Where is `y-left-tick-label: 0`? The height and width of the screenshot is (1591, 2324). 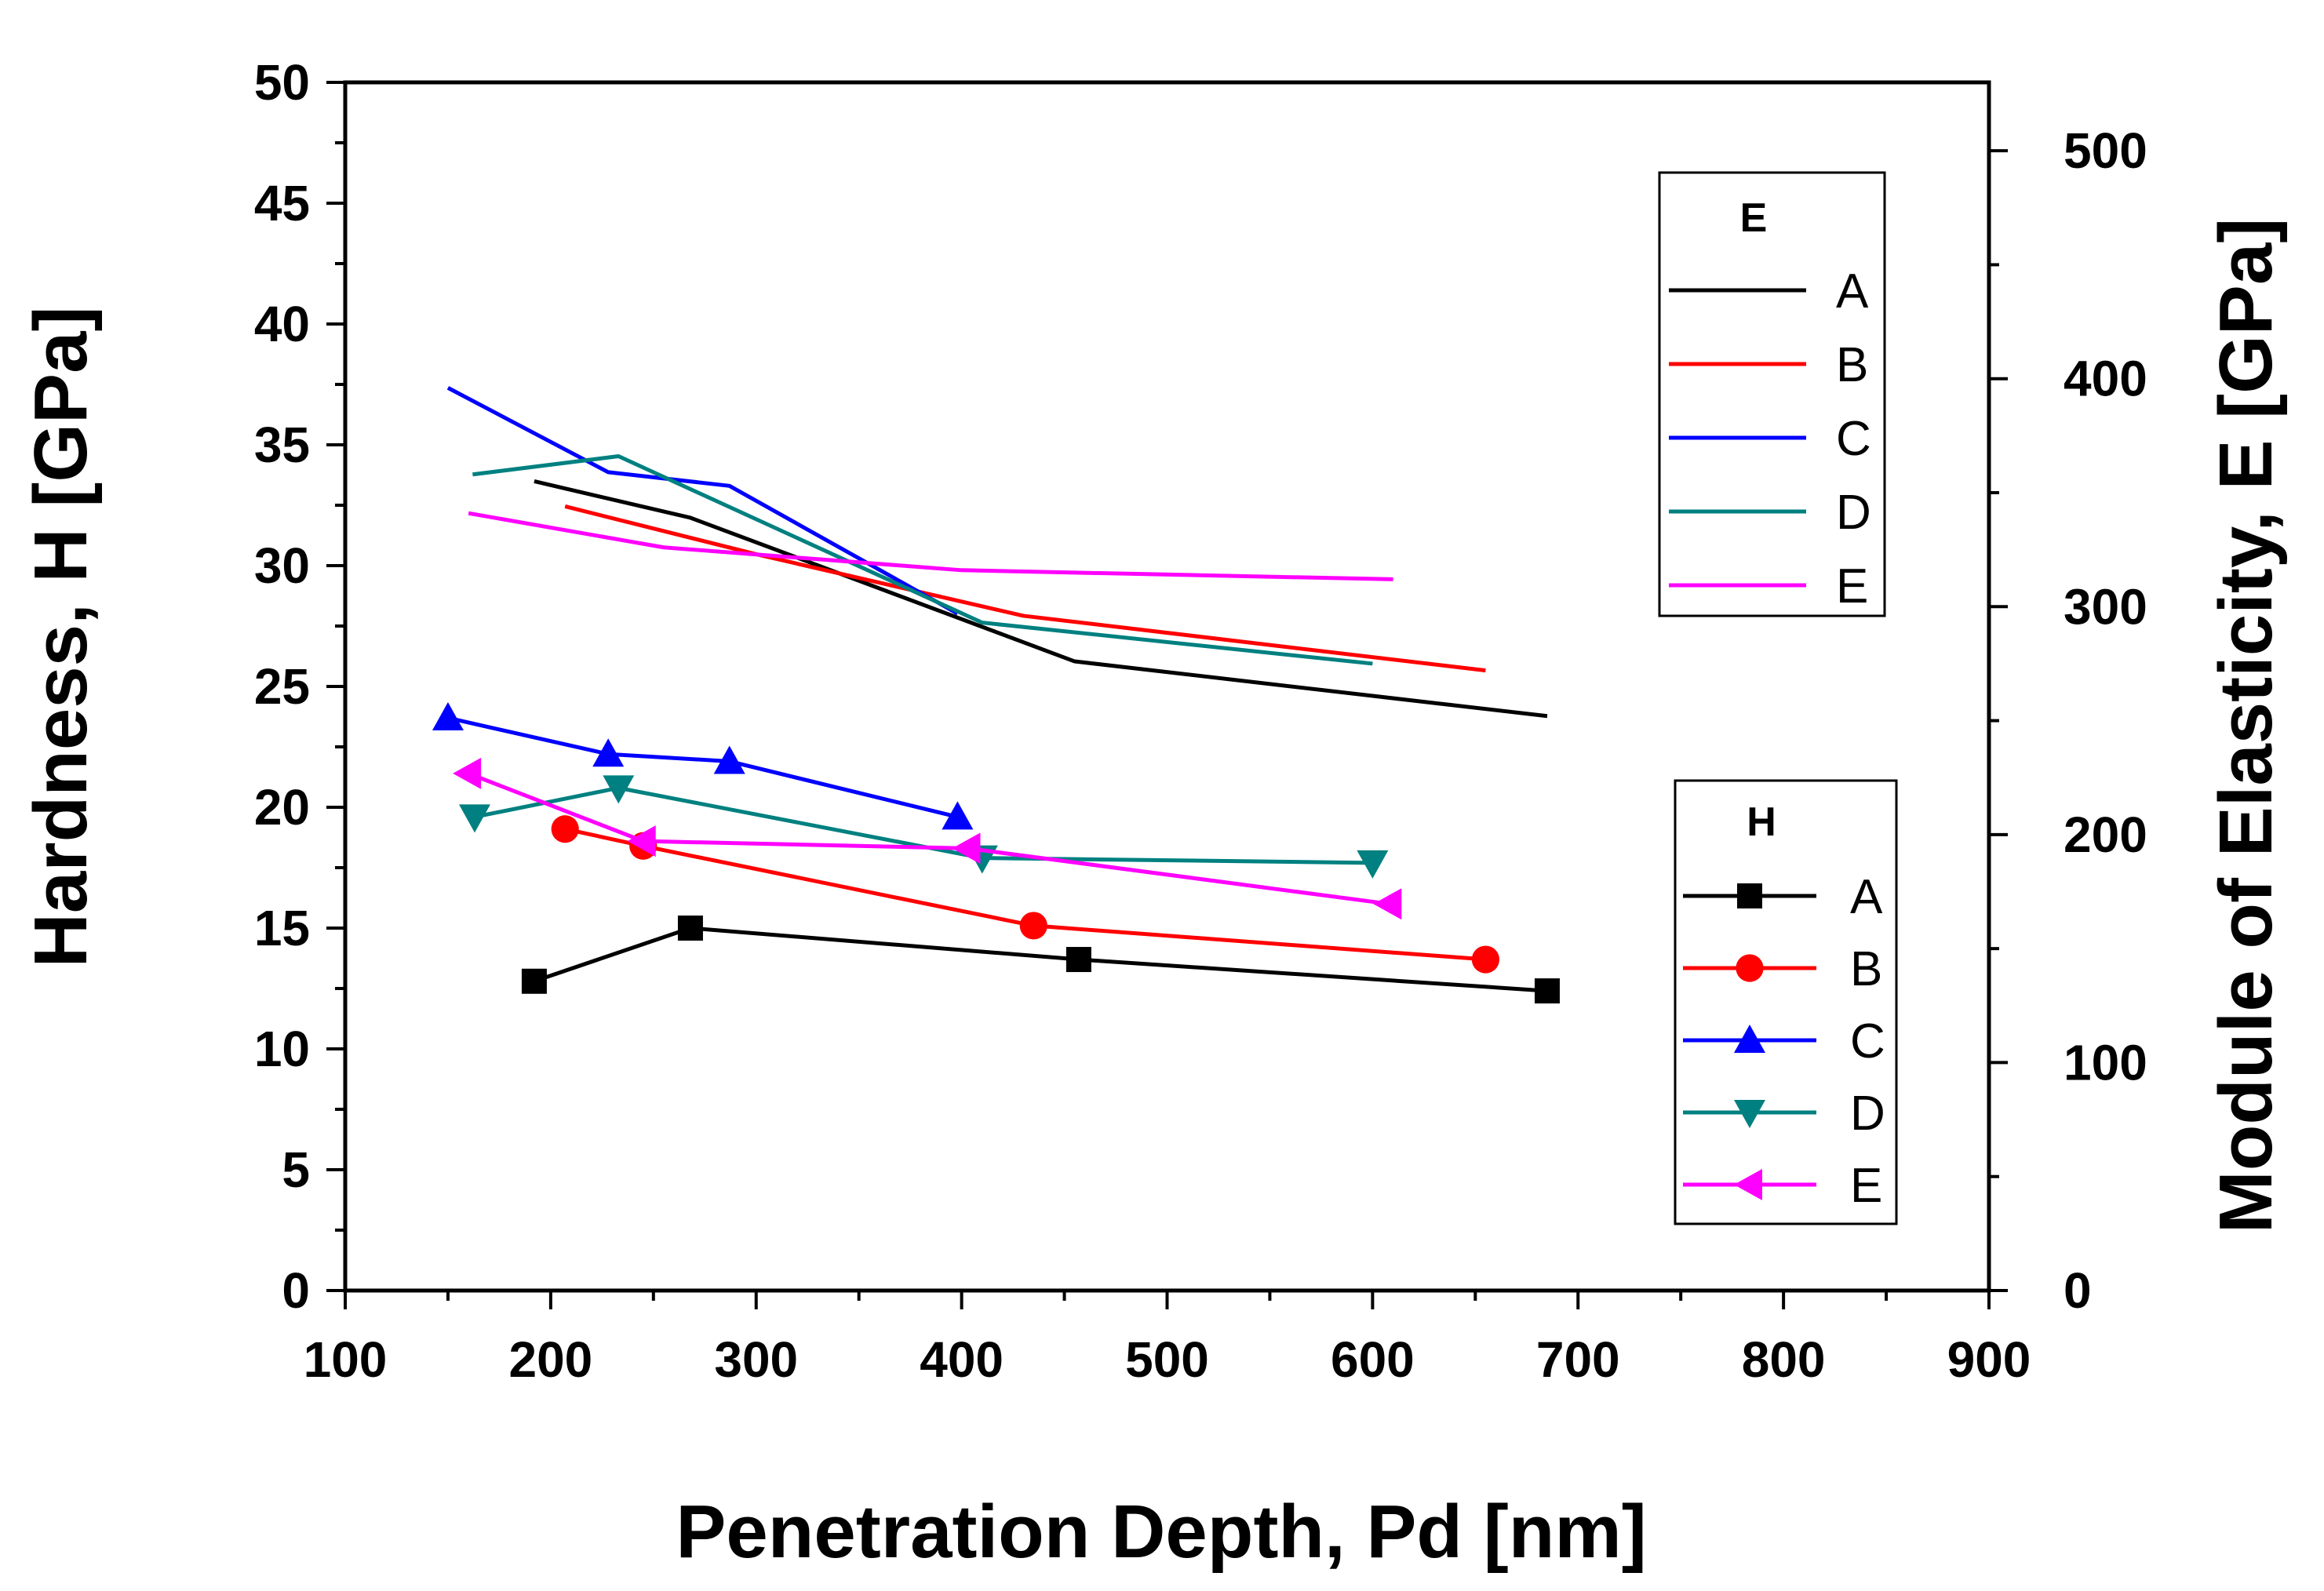 y-left-tick-label: 0 is located at coordinates (296, 1290).